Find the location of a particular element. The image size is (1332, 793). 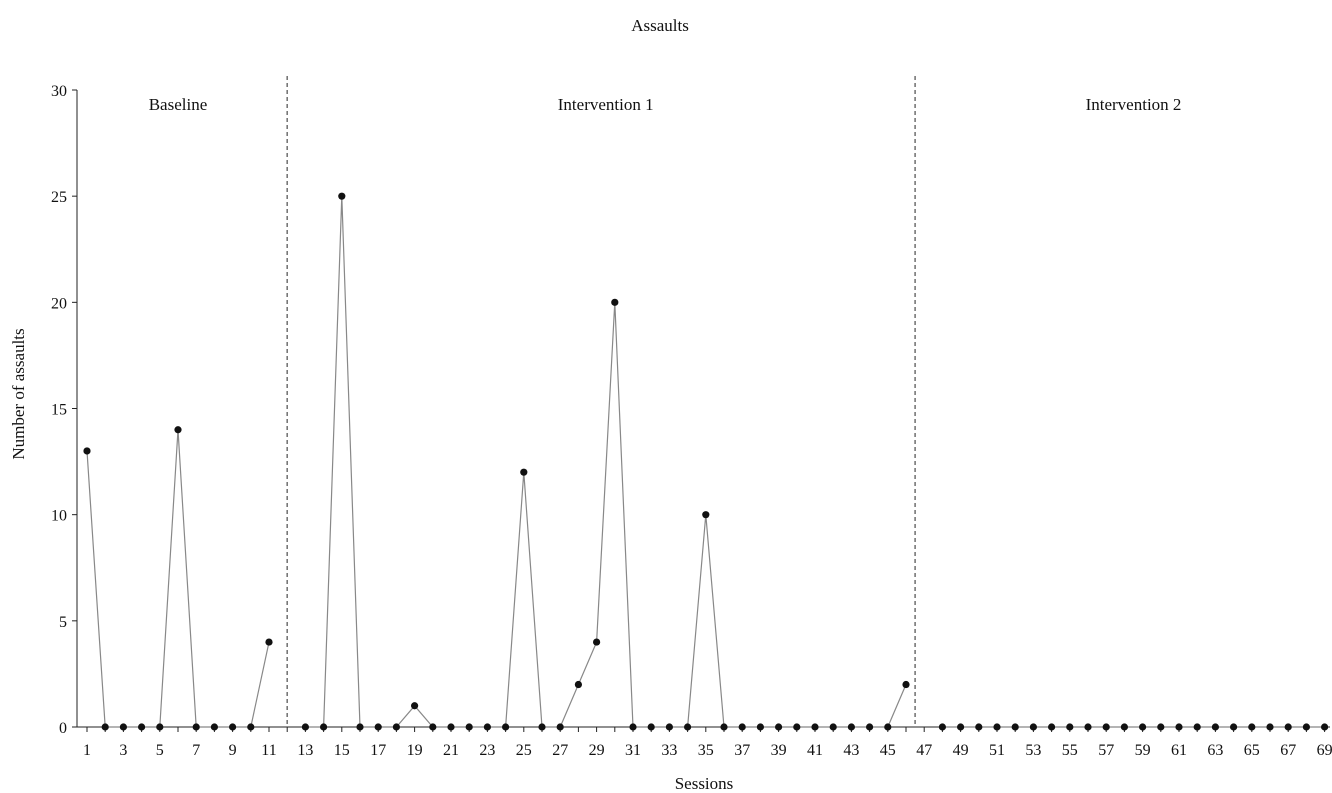

x-tick-label: 33 is located at coordinates (669, 750).